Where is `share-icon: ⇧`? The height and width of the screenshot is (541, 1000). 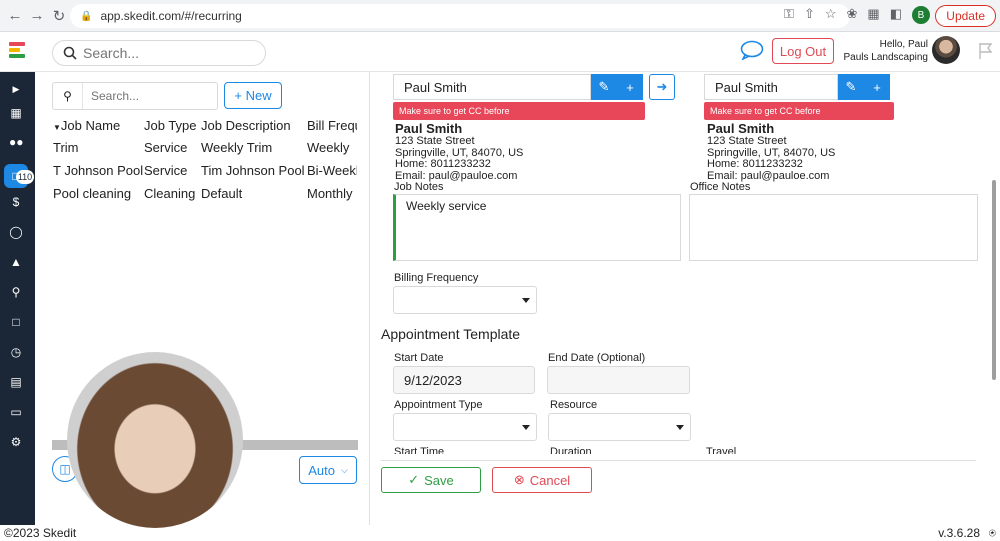
share-icon: ⇧ is located at coordinates (809, 13).